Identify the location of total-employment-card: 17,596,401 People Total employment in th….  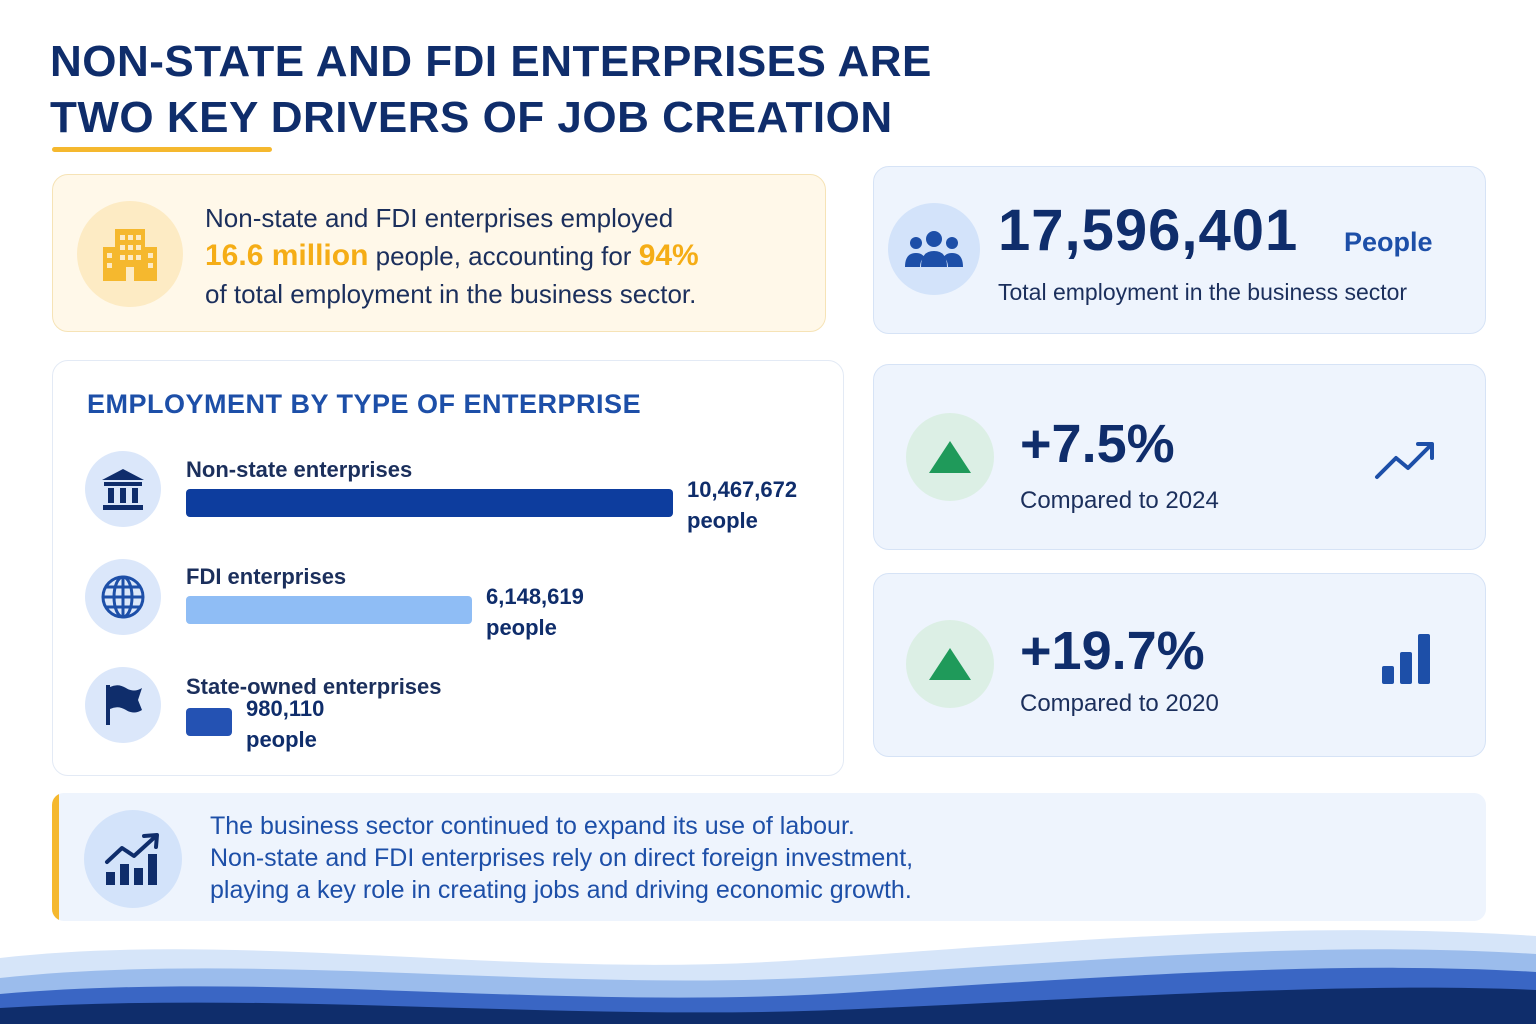
(1179, 250).